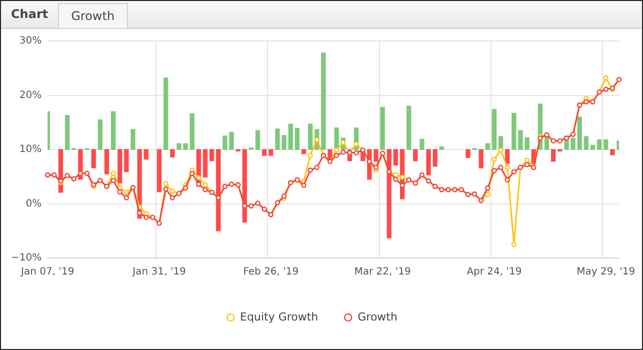 The height and width of the screenshot is (350, 643). Describe the element at coordinates (30, 150) in the screenshot. I see `y-tick-label: 10%` at that location.